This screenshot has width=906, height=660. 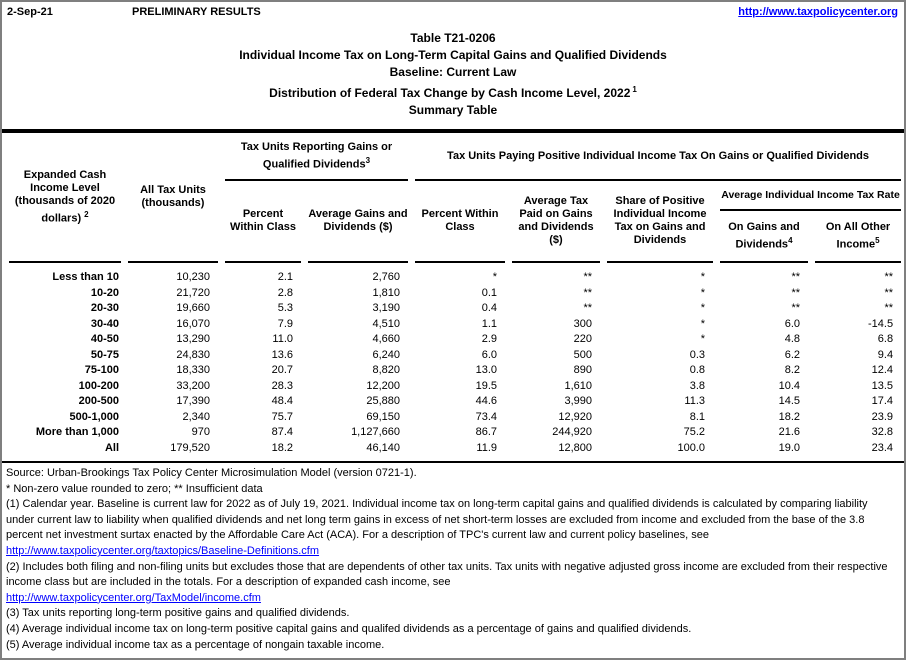 I want to click on table-cell: 3,990, so click(x=578, y=401).